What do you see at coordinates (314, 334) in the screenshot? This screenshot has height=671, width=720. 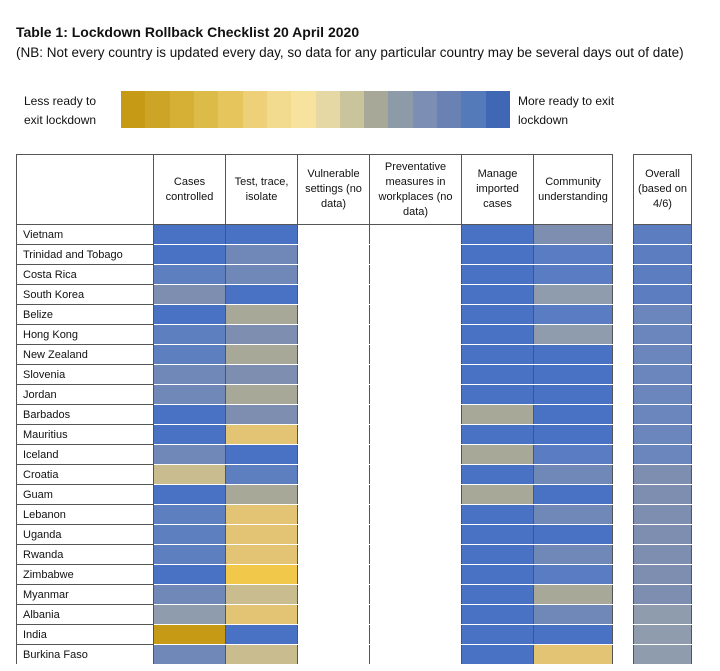 I see `table-row: Hong Kong` at bounding box center [314, 334].